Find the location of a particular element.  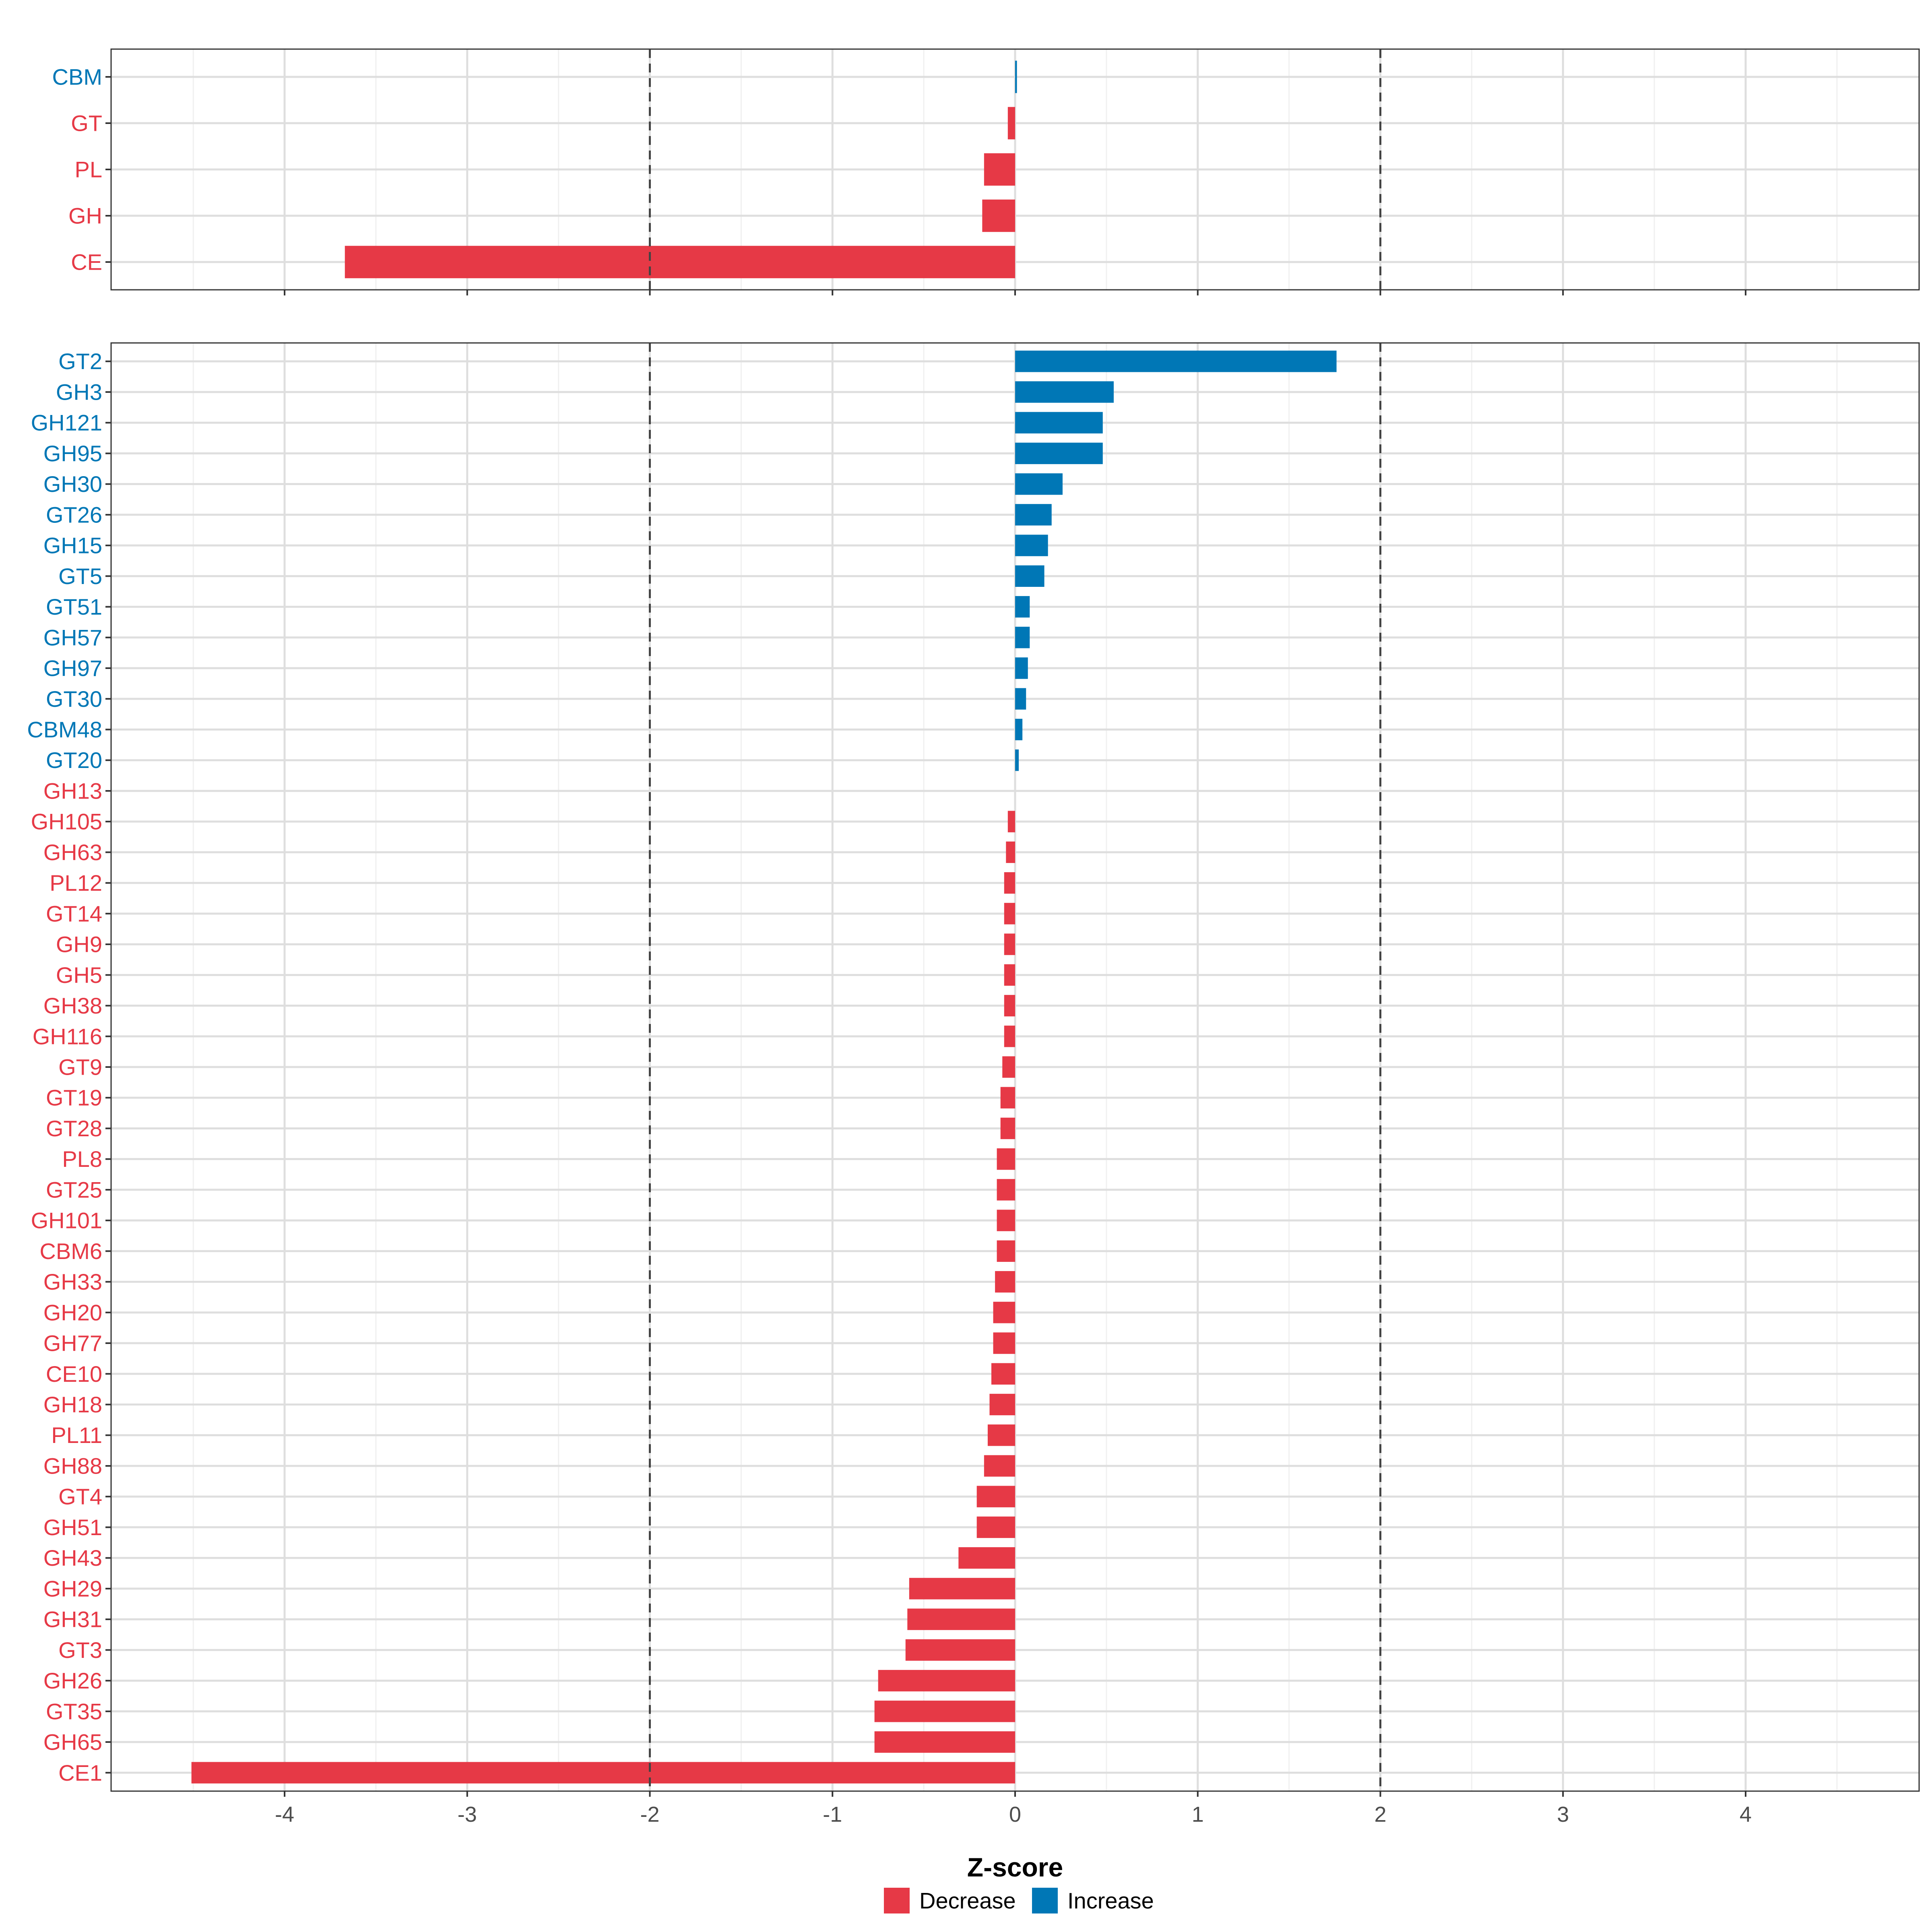

bar-GT20 is located at coordinates (1017, 760).